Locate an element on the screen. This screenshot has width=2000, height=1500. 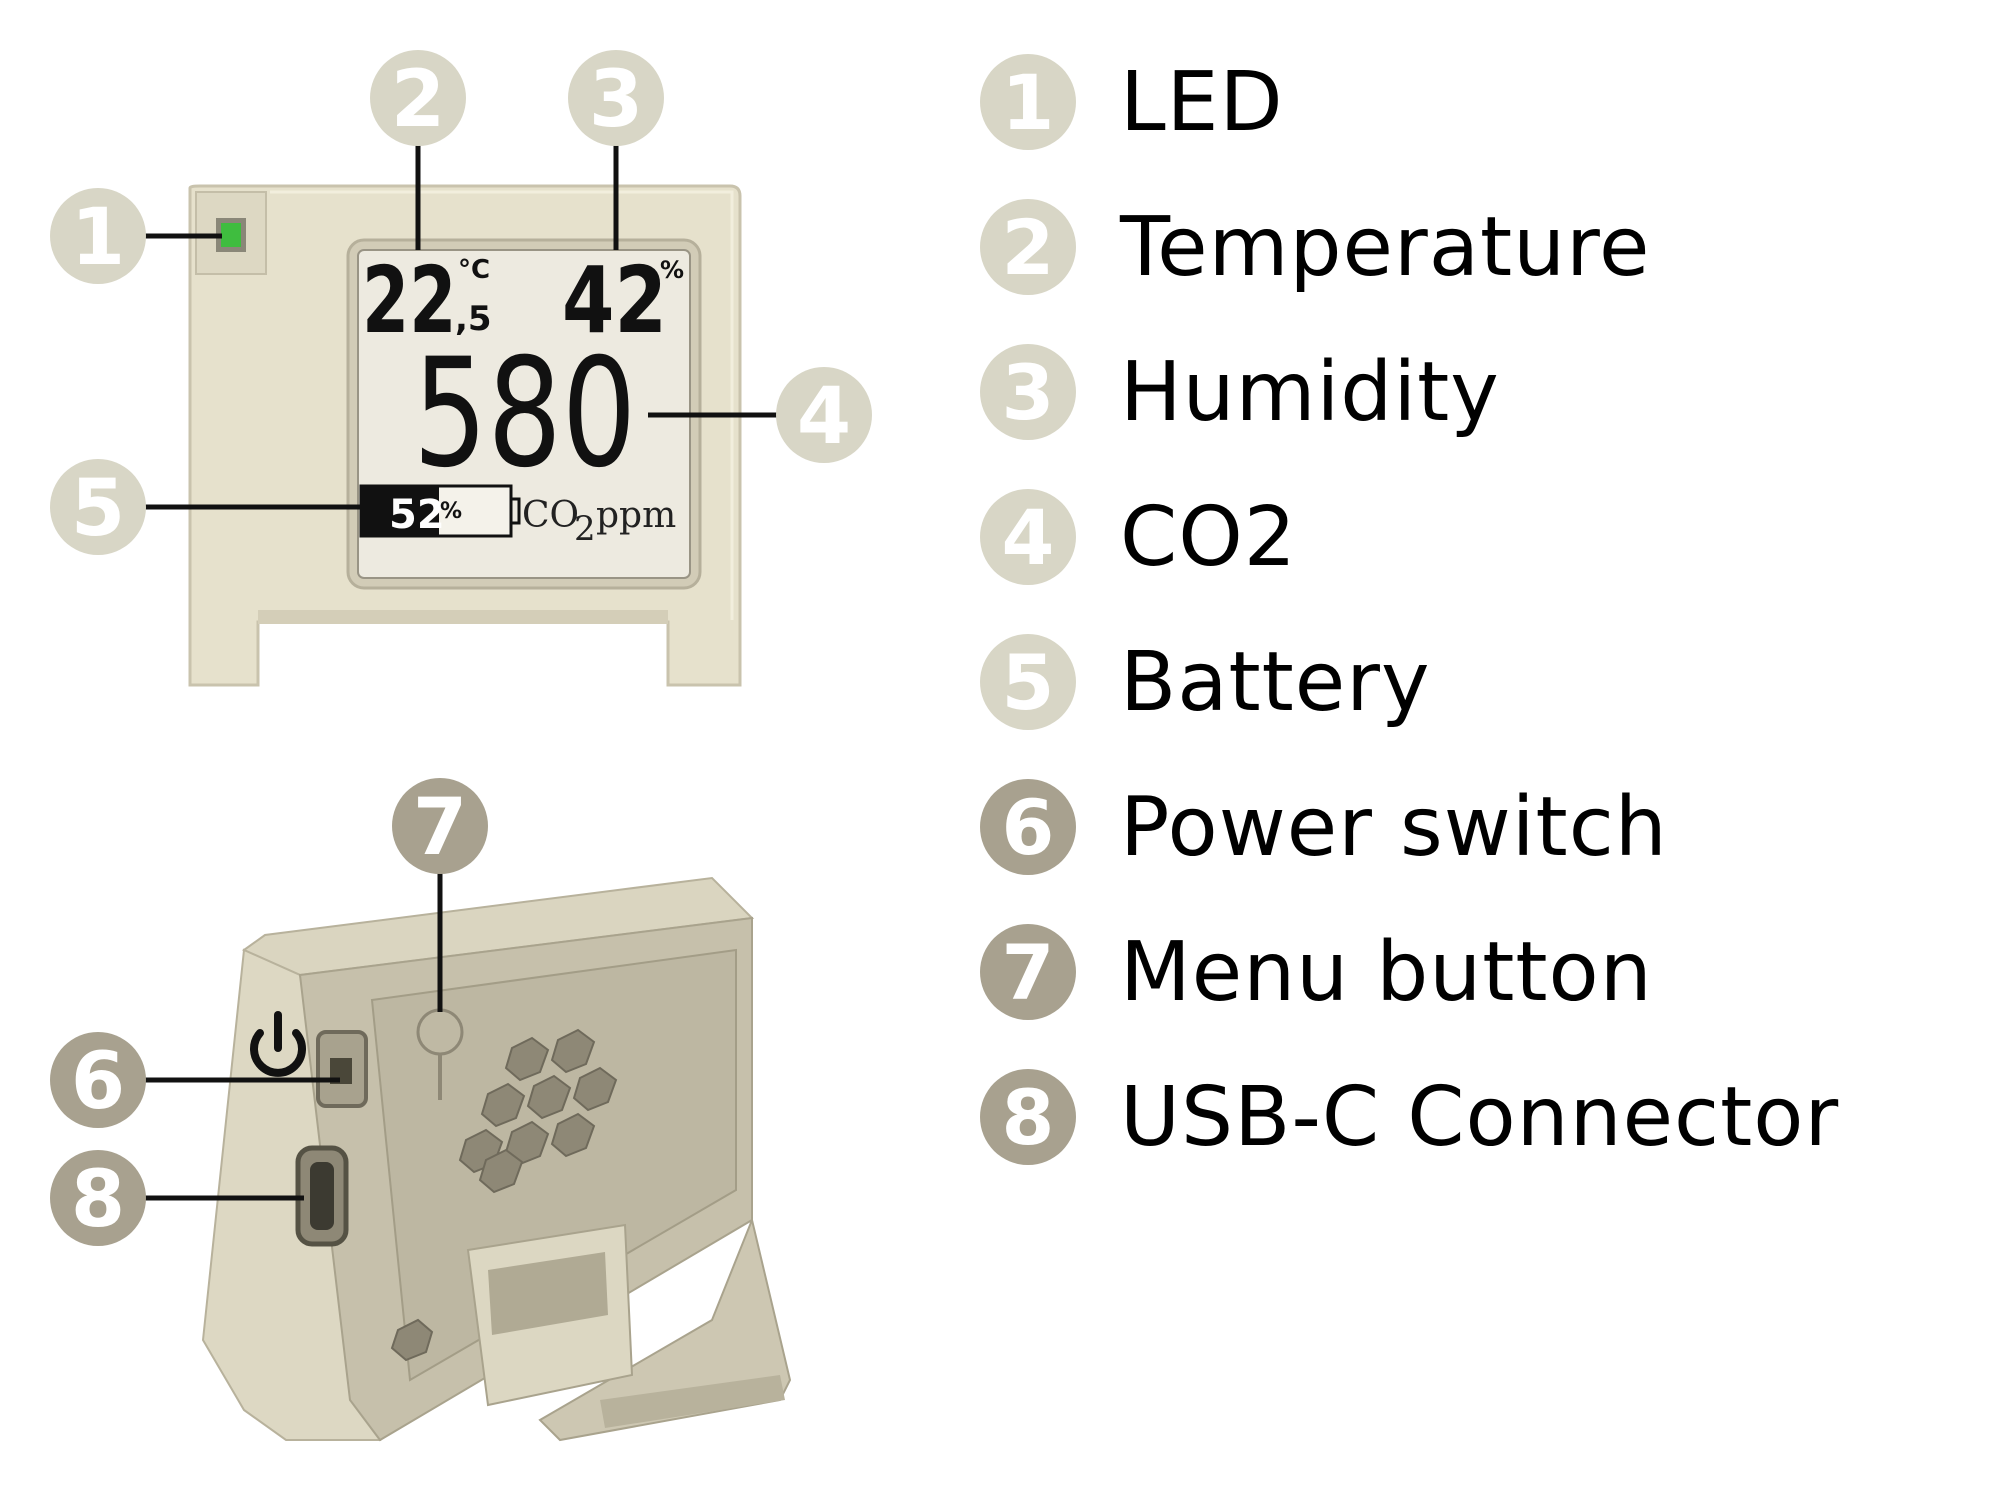
legend-item-led: 1 LED is located at coordinates (1132, 102).